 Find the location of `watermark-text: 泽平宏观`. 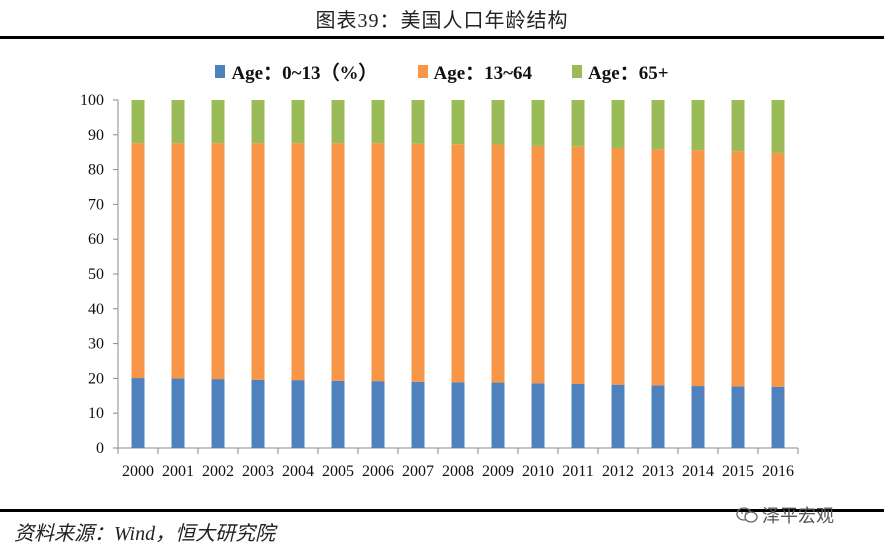

watermark-text: 泽平宏观 is located at coordinates (798, 516).